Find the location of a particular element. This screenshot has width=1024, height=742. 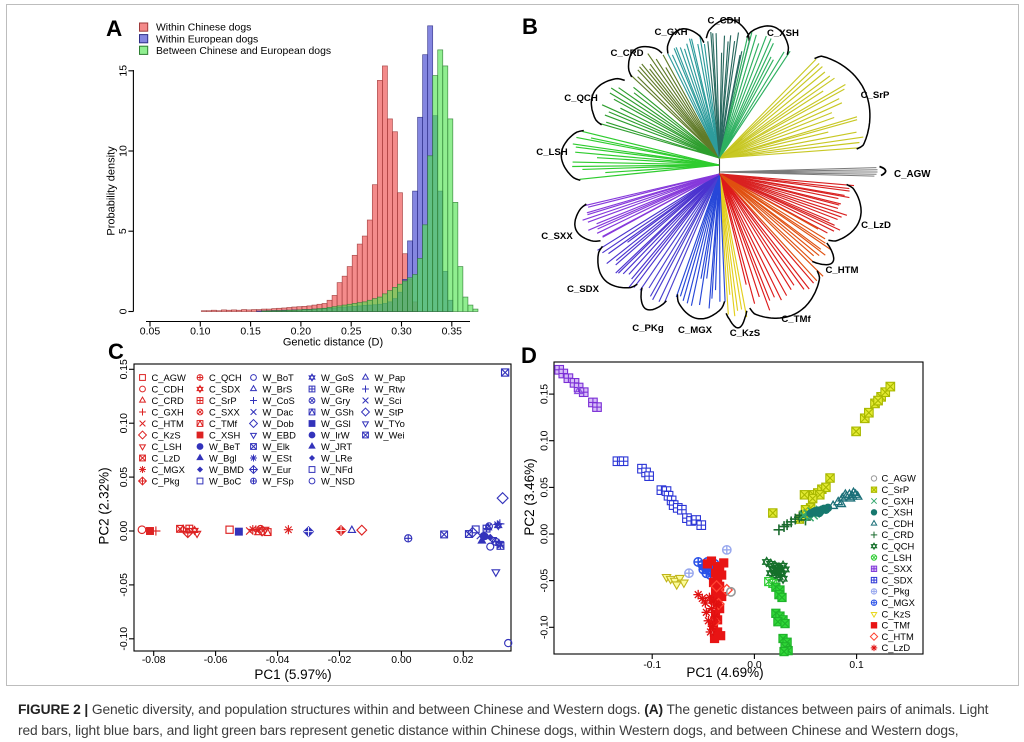

svg-text: Genetic distance (D) is located at coordinates (333, 343).